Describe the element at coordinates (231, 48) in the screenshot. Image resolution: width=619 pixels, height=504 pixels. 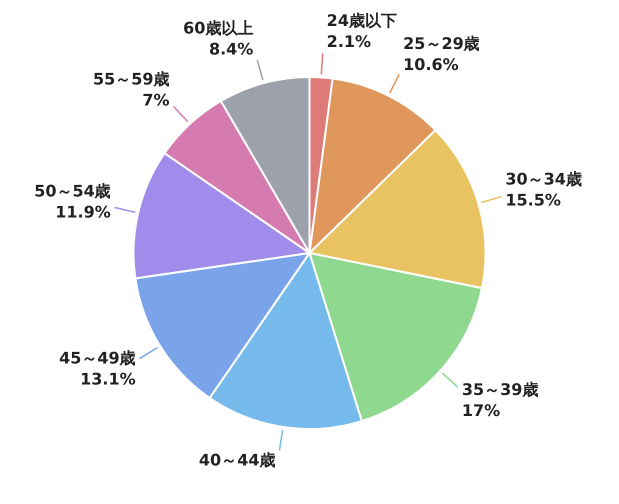
I see `data-label: 8.4%` at that location.